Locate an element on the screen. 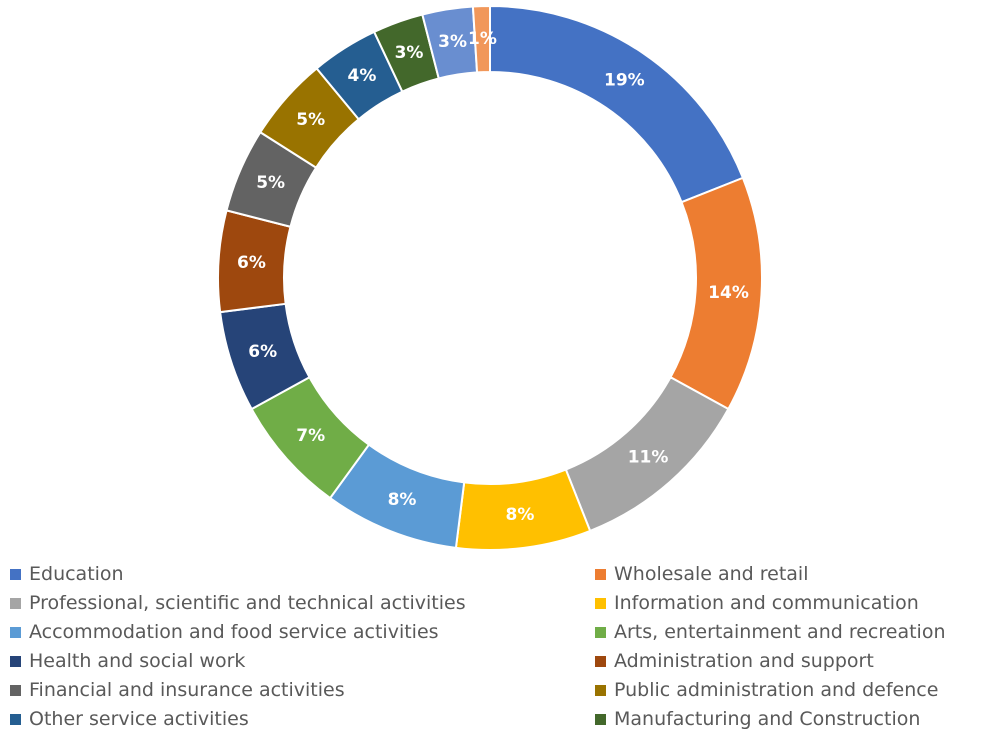  data-label: 1% is located at coordinates (482, 39).